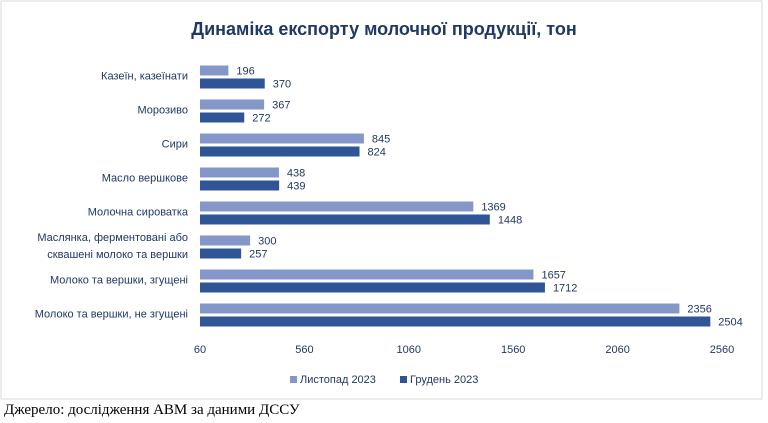  I want to click on source-note: Джерело: дослідження АВМ за даними ДССУ, so click(152, 410).